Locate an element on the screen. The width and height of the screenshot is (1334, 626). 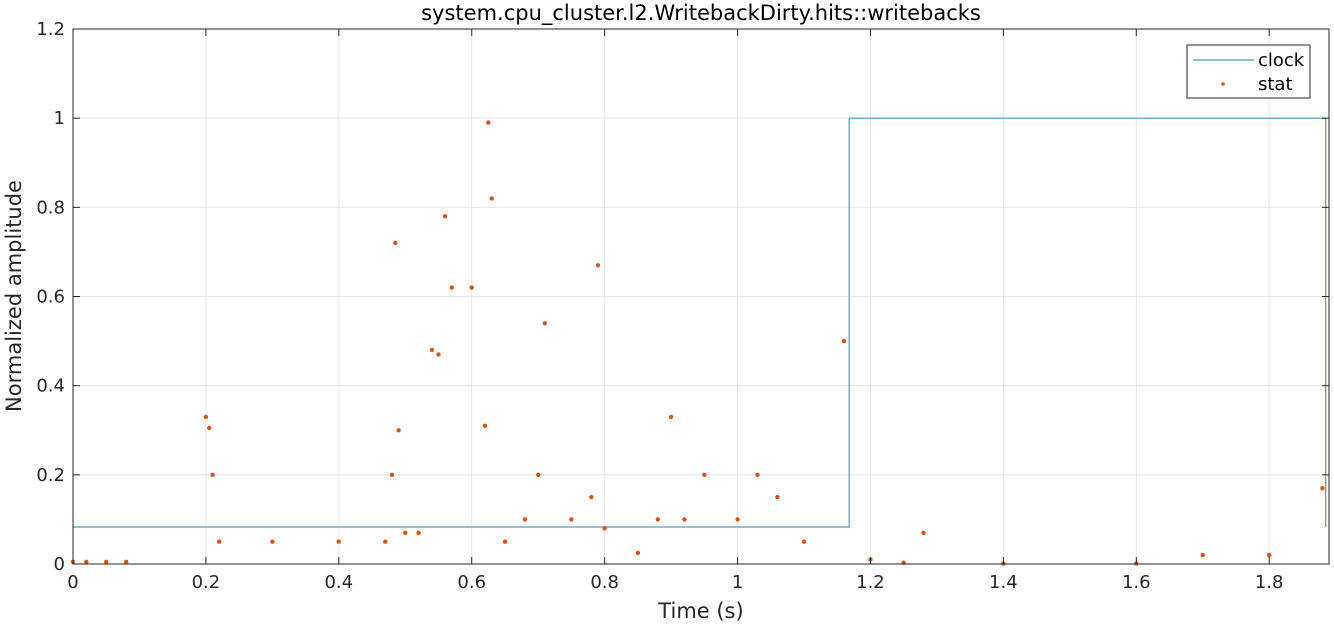
x-tick-label: 0.2 is located at coordinates (206, 582).